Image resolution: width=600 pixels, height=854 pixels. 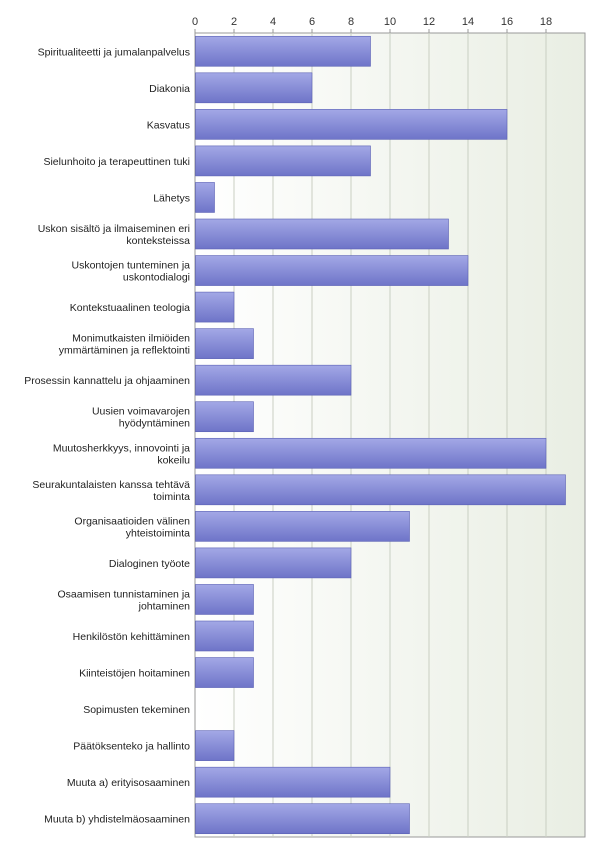 I want to click on category-label-15: Dialoginen työote, so click(x=149, y=564).